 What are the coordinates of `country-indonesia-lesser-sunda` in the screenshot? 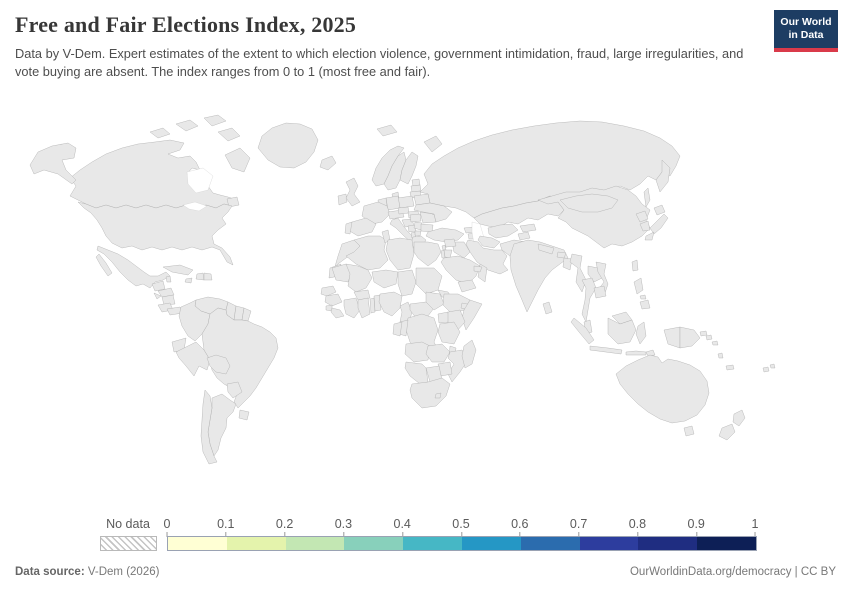 It's located at (636, 353).